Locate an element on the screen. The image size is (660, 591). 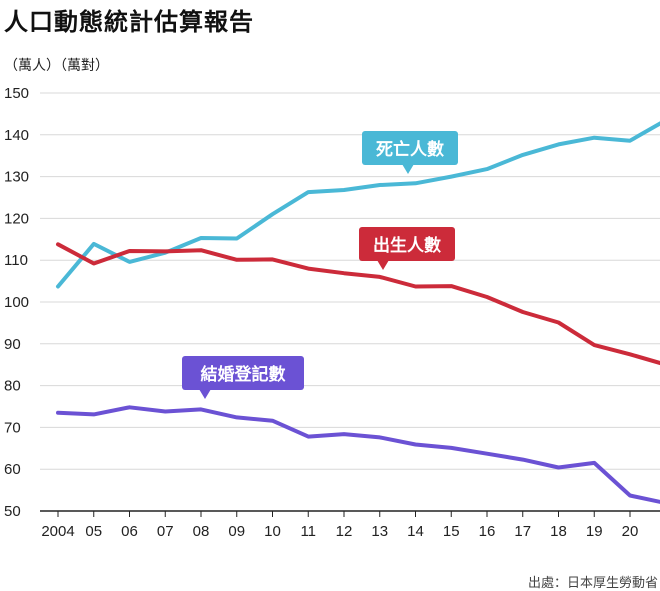
x-tick-label: 11 is located at coordinates (308, 531).